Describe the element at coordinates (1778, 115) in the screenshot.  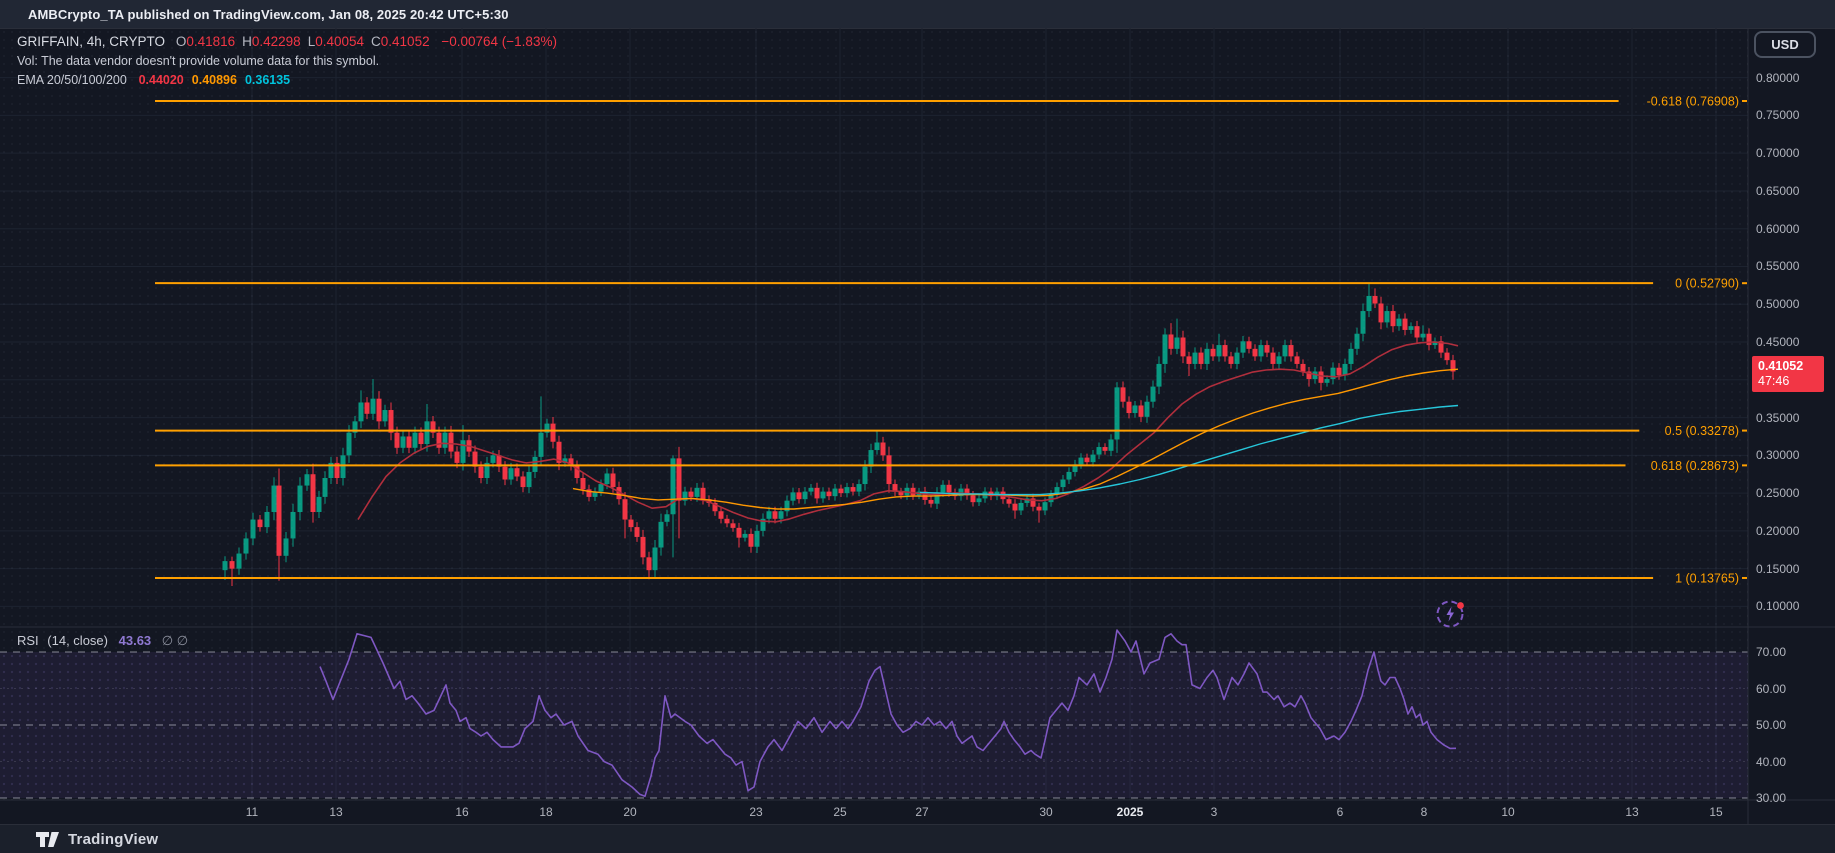
I see `price-tick-label: 0.75000` at that location.